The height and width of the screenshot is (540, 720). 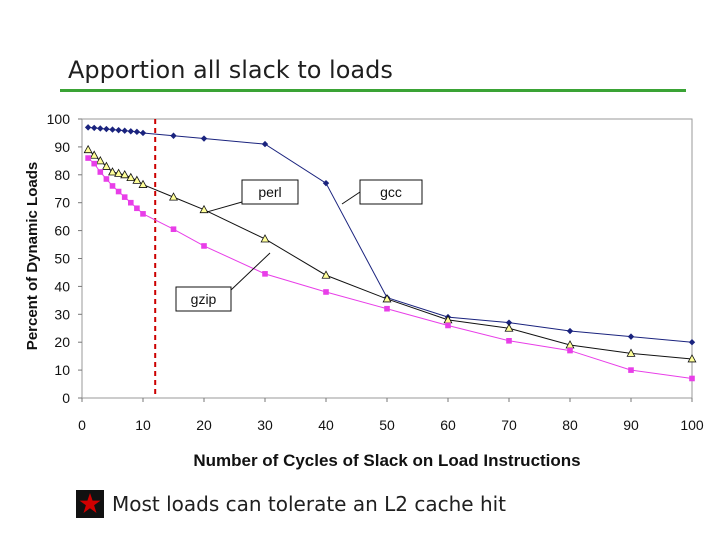 I want to click on callout-box-gcc, so click(x=391, y=192).